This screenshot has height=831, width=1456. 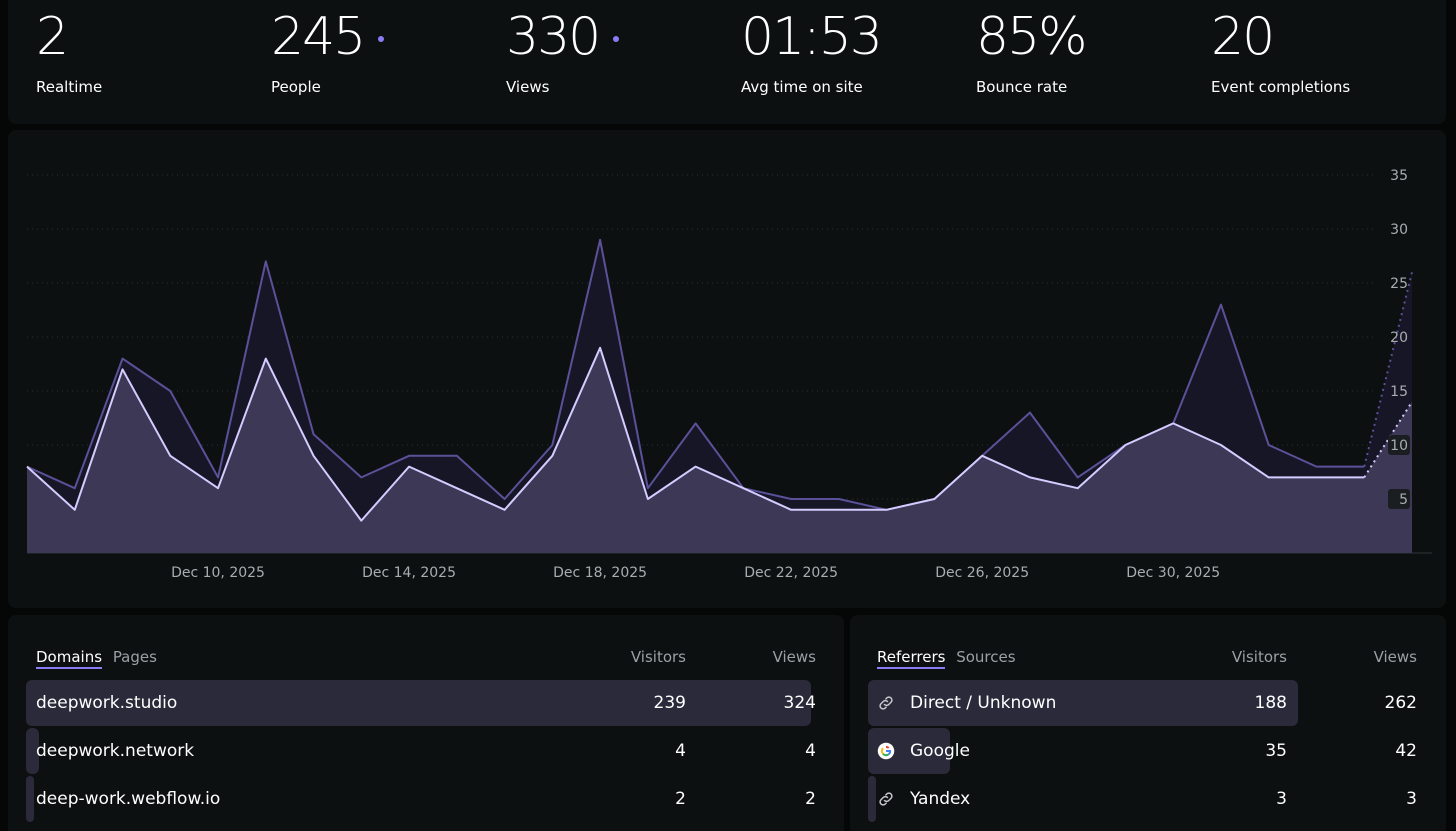 I want to click on visitors-count: 4, so click(x=680, y=751).